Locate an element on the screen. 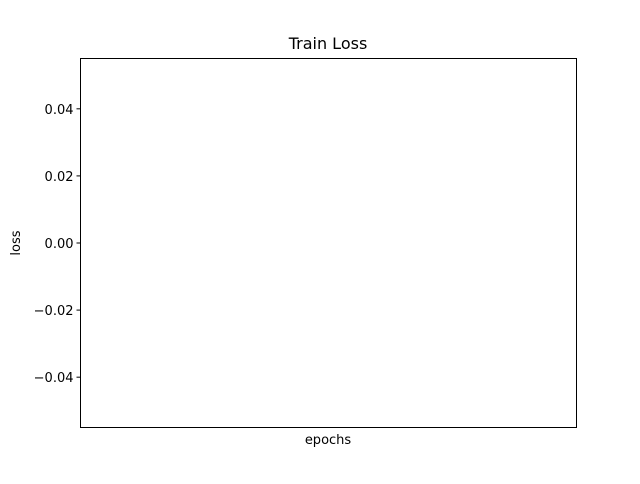 The width and height of the screenshot is (640, 484). y-axis-label: loss is located at coordinates (16, 242).